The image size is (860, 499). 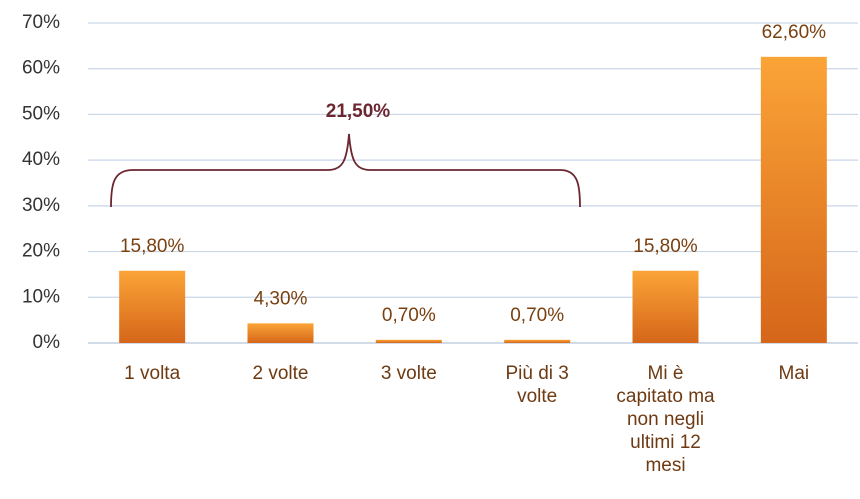 I want to click on x-tick-label: Più di 3 volte, so click(x=536, y=385).